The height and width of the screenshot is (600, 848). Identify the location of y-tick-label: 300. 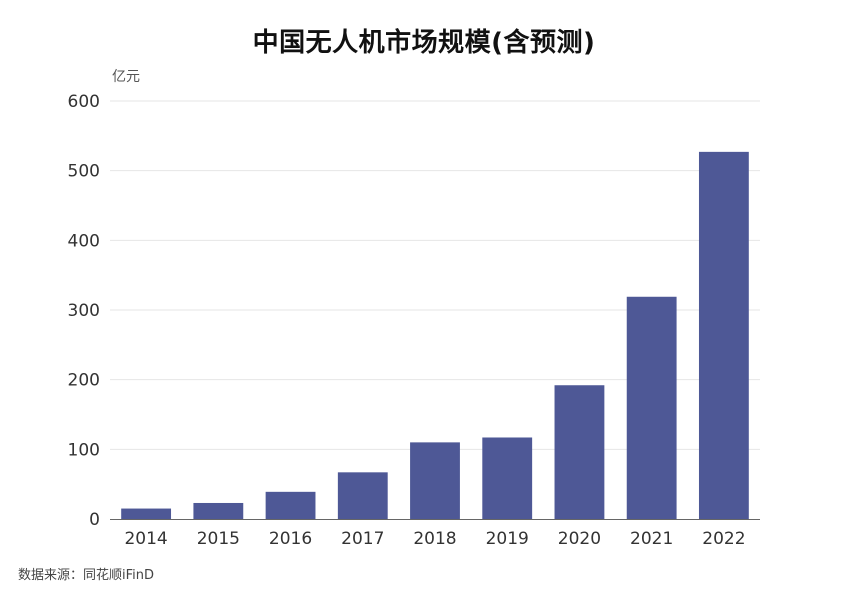
(84, 311).